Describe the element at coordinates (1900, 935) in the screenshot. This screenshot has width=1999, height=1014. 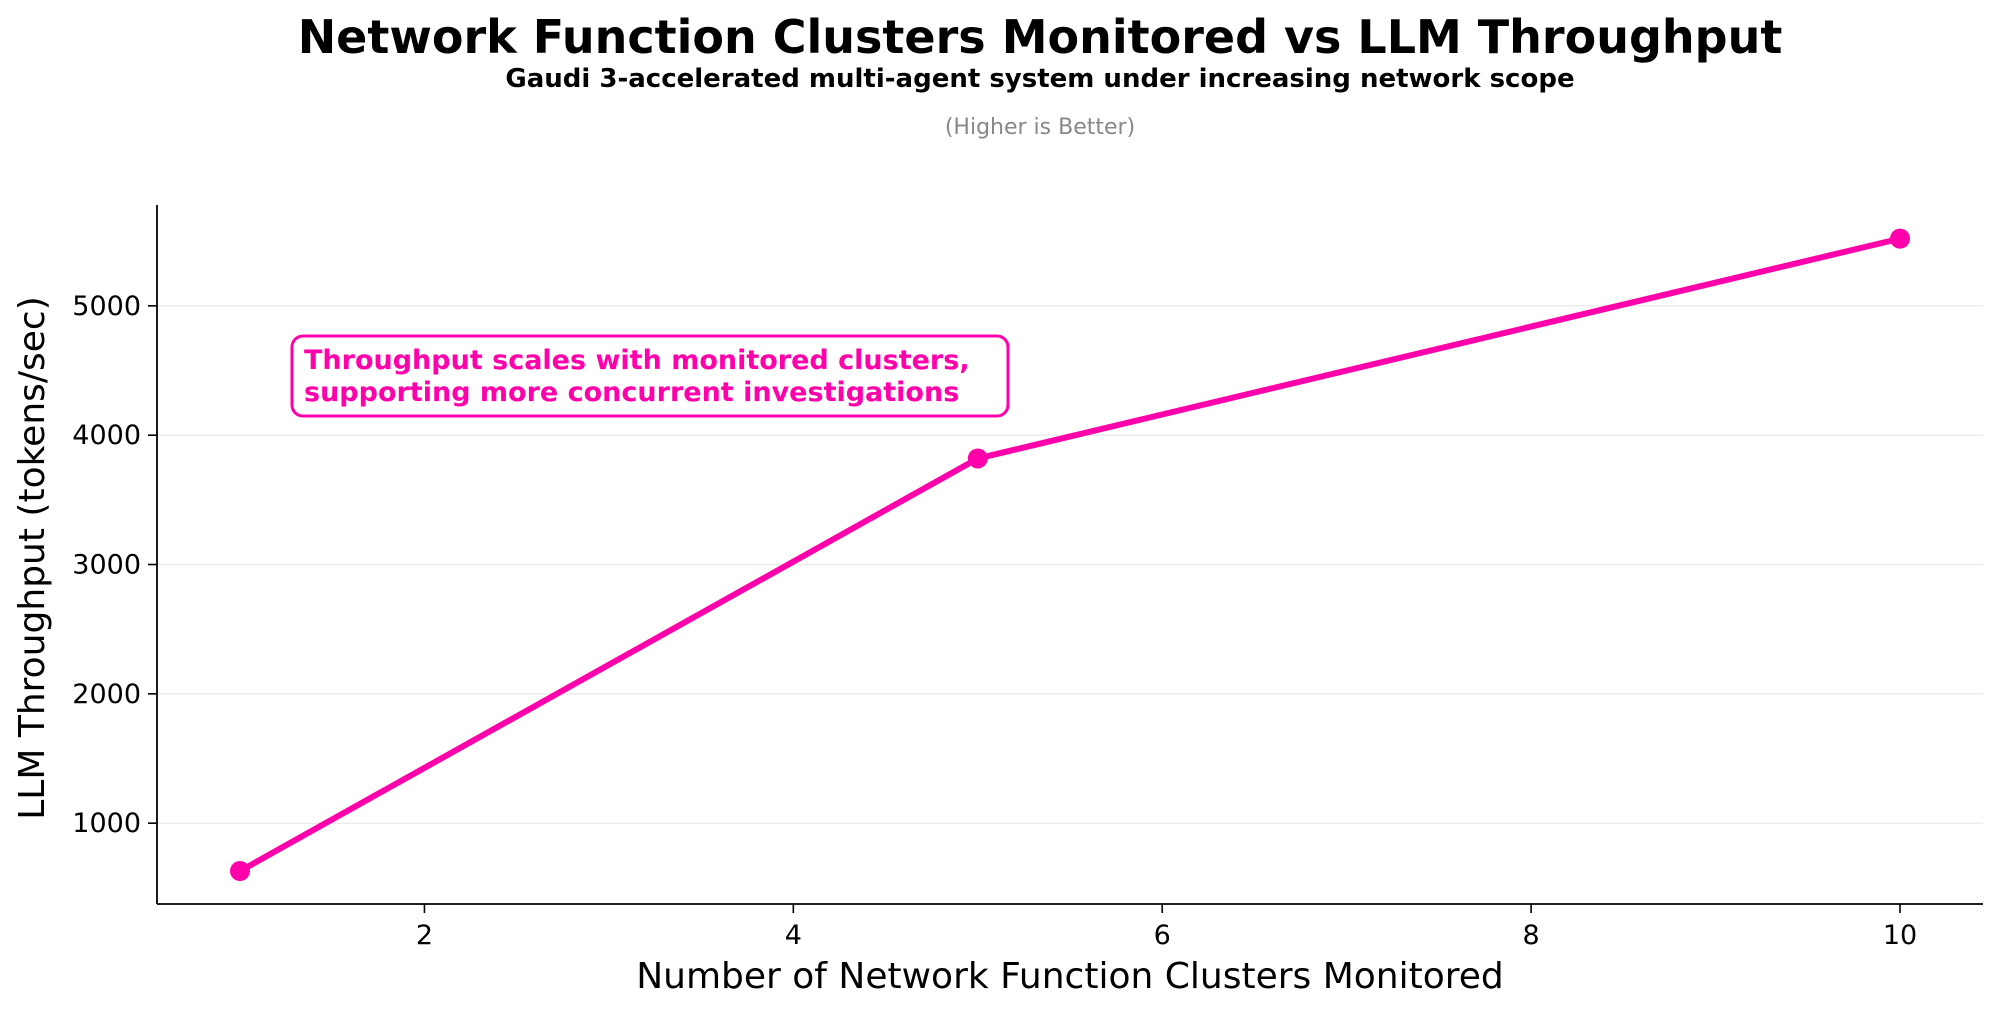
I see `x-tick-label: 10` at that location.